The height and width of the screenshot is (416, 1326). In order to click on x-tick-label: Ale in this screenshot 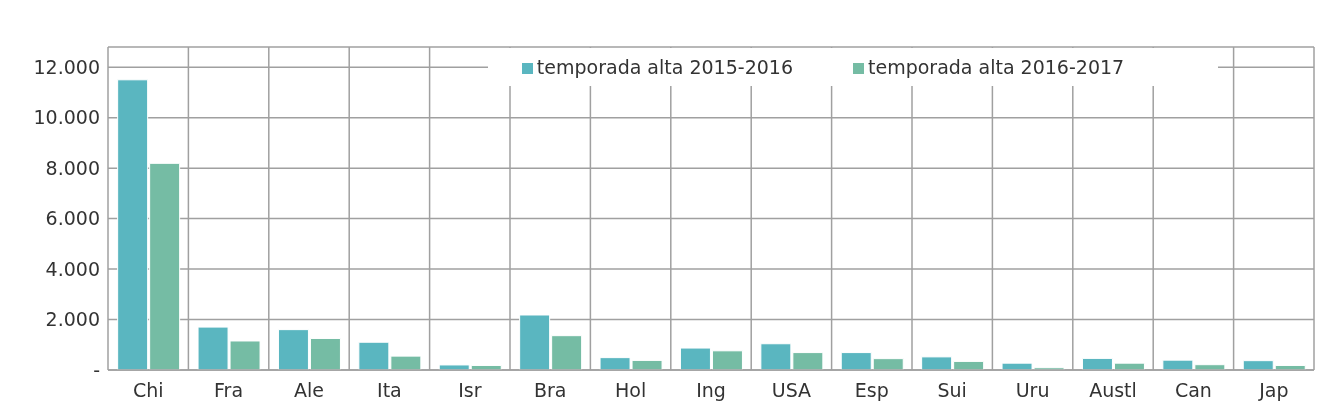, I will do `click(309, 390)`.